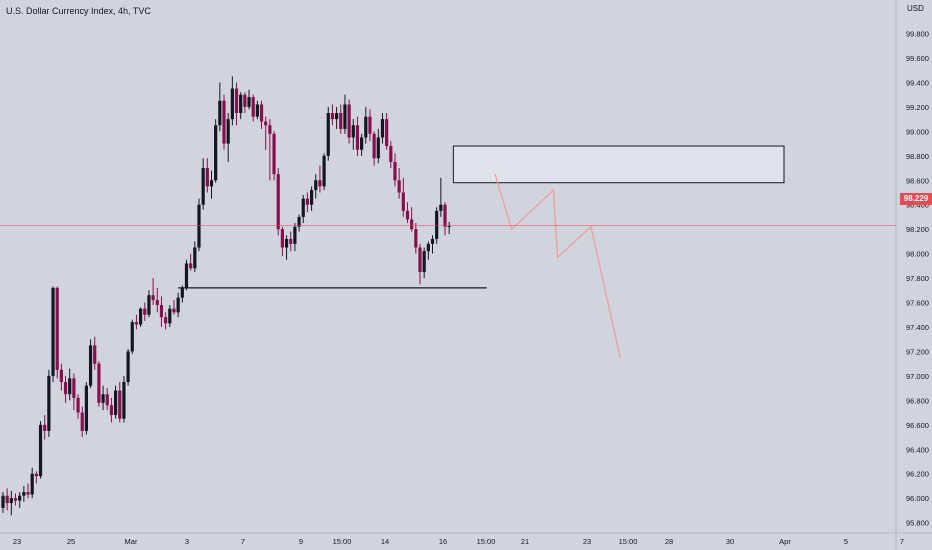  What do you see at coordinates (785, 541) in the screenshot?
I see `x-tick-label: Apr` at bounding box center [785, 541].